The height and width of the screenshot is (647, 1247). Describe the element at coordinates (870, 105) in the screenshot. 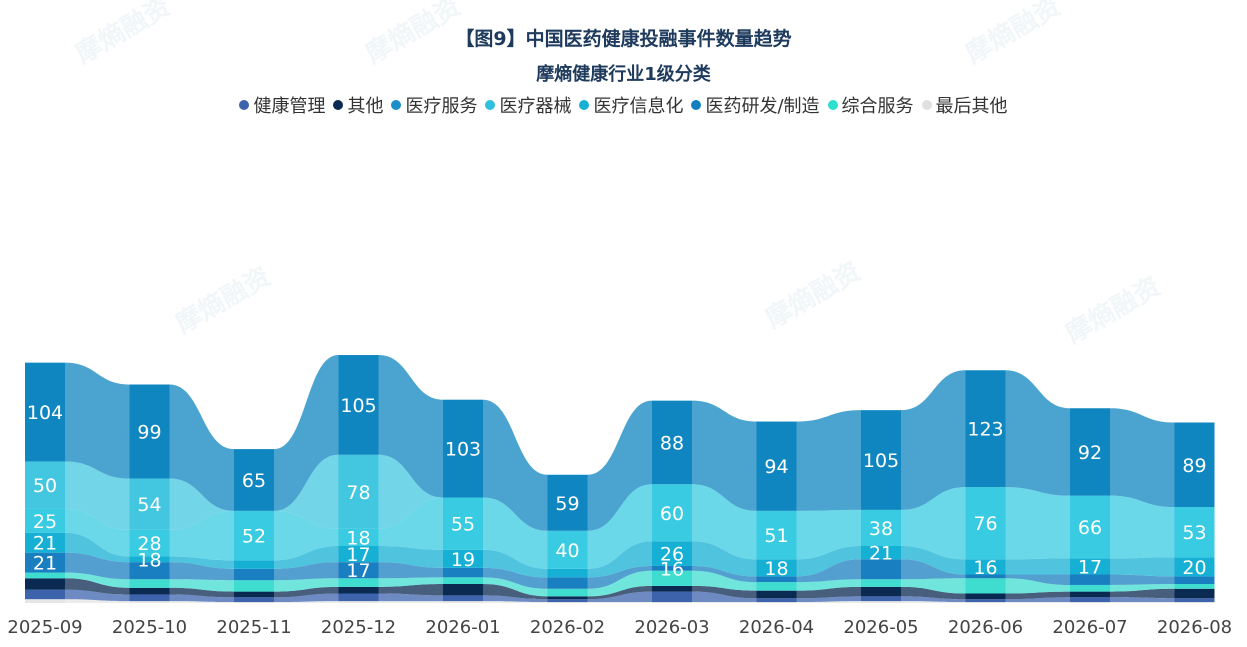

I see `legend-item: 综合服务` at that location.